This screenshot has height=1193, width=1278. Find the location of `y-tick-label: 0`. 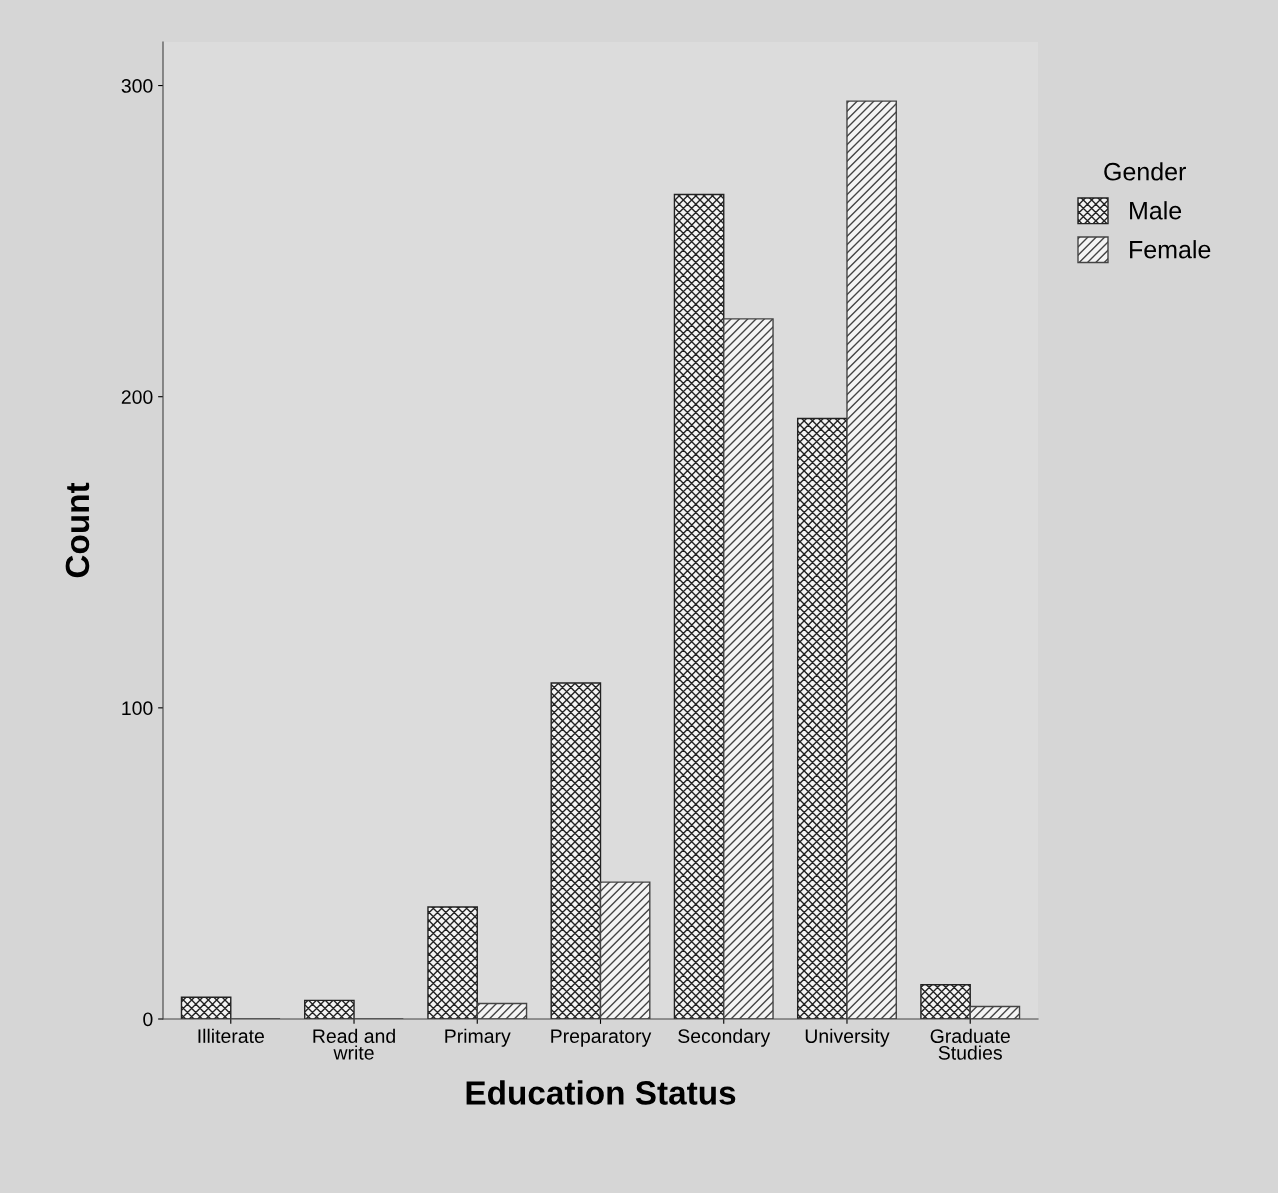

y-tick-label: 0 is located at coordinates (148, 1019).